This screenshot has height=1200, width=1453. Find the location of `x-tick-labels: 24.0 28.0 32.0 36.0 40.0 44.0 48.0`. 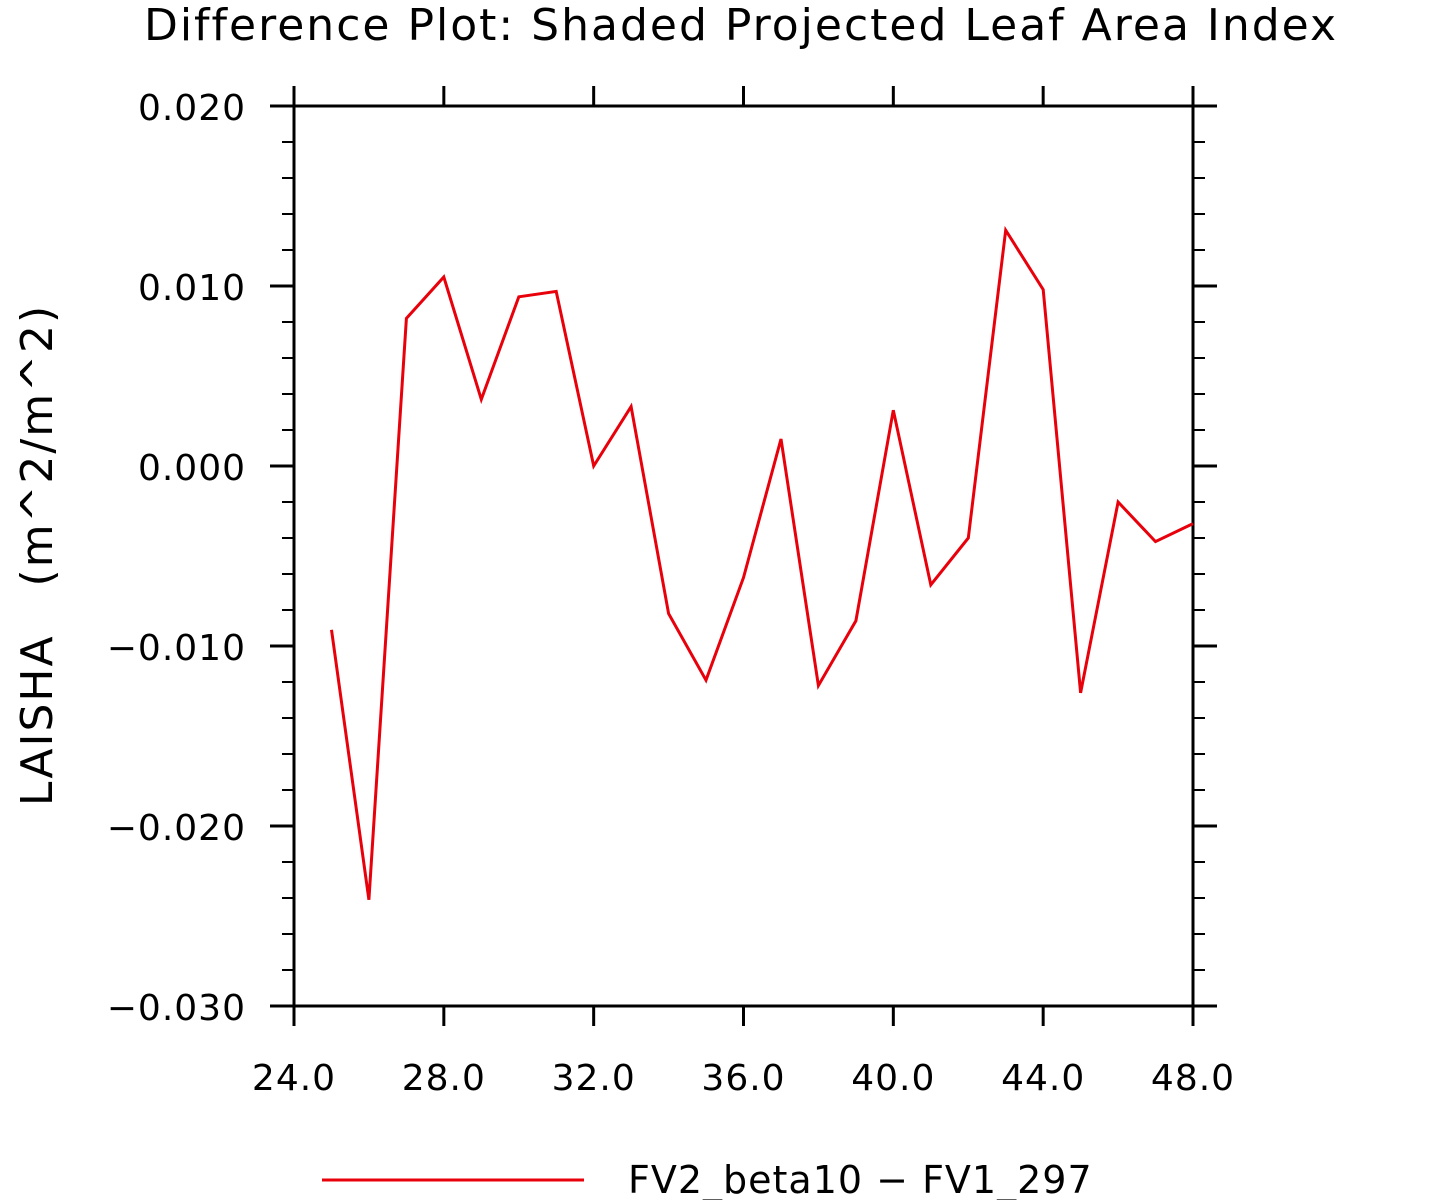

x-tick-labels: 24.0 28.0 32.0 36.0 40.0 44.0 48.0 is located at coordinates (743, 1078).